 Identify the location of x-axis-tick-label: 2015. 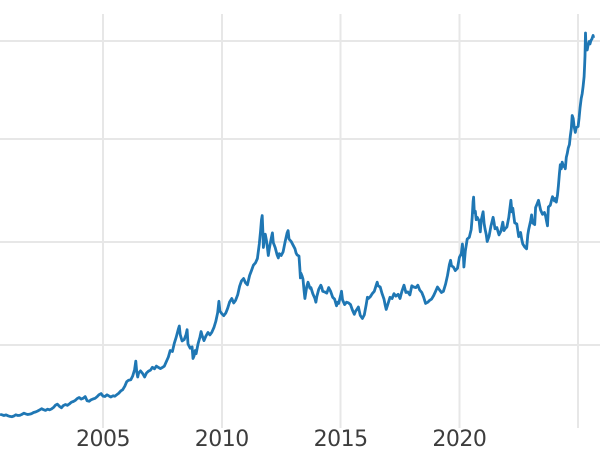
(341, 438).